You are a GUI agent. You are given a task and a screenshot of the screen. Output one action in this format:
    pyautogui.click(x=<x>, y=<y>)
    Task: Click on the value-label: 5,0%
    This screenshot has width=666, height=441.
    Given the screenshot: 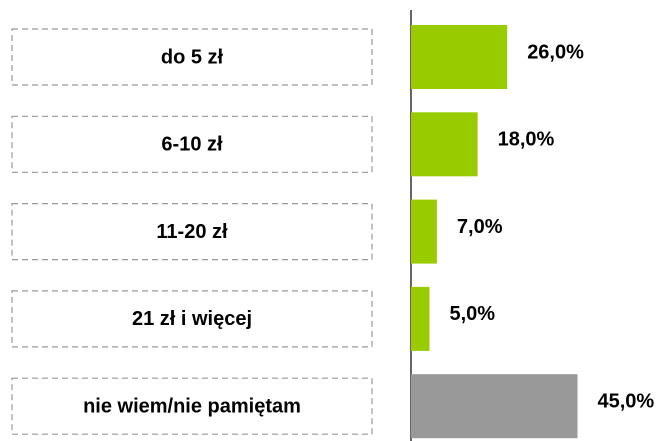 What is the action you would take?
    pyautogui.click(x=473, y=314)
    